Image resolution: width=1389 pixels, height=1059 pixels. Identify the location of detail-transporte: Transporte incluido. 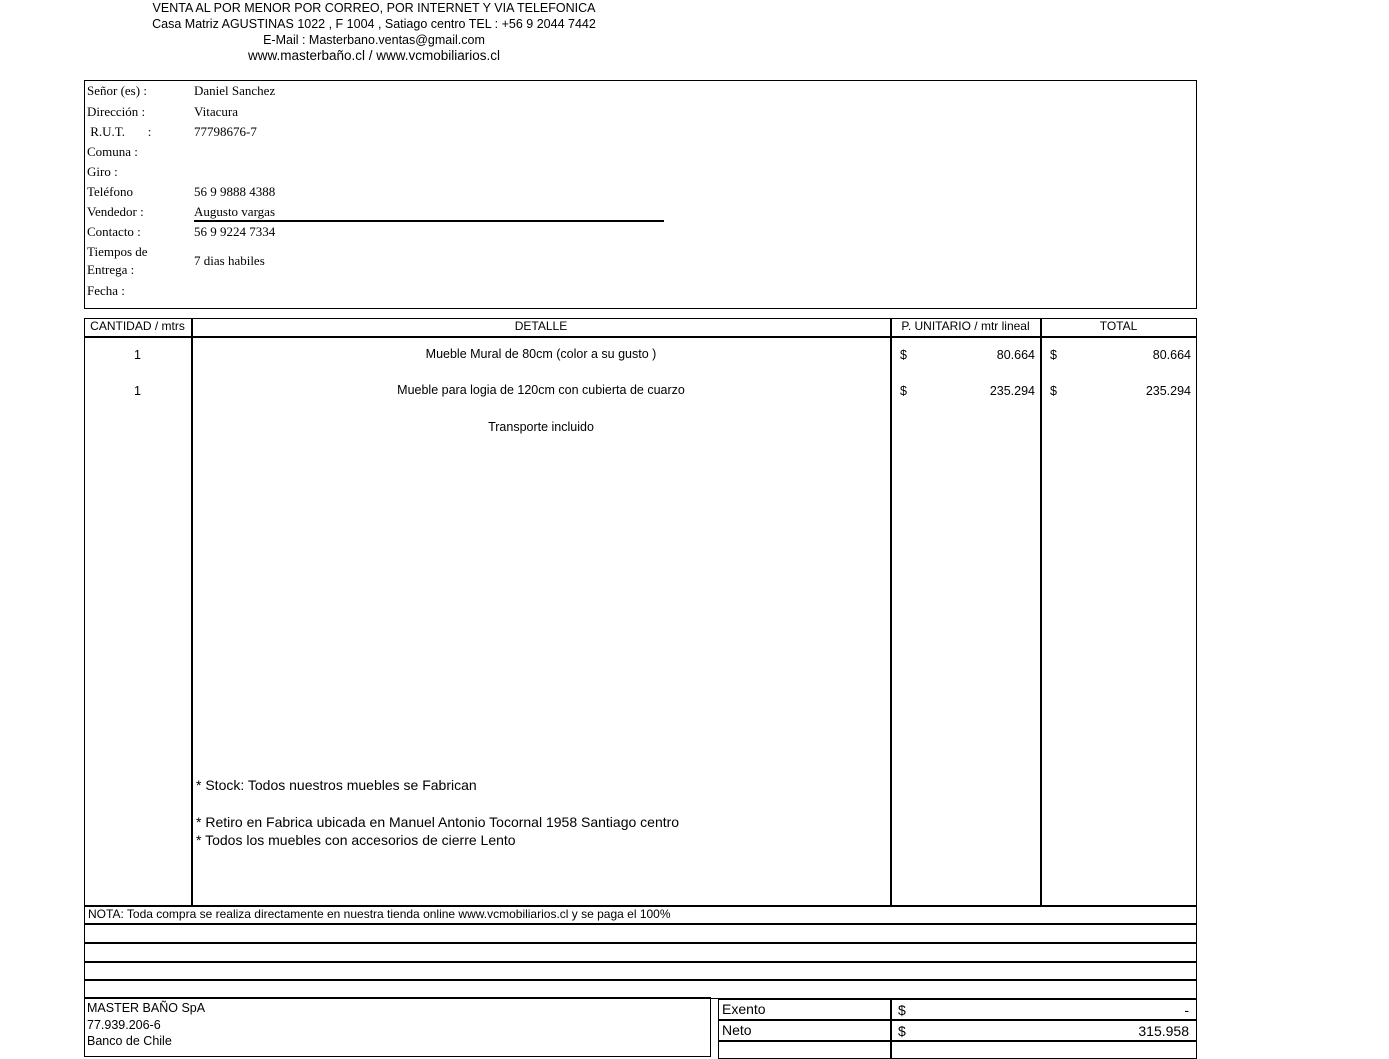
(541, 427).